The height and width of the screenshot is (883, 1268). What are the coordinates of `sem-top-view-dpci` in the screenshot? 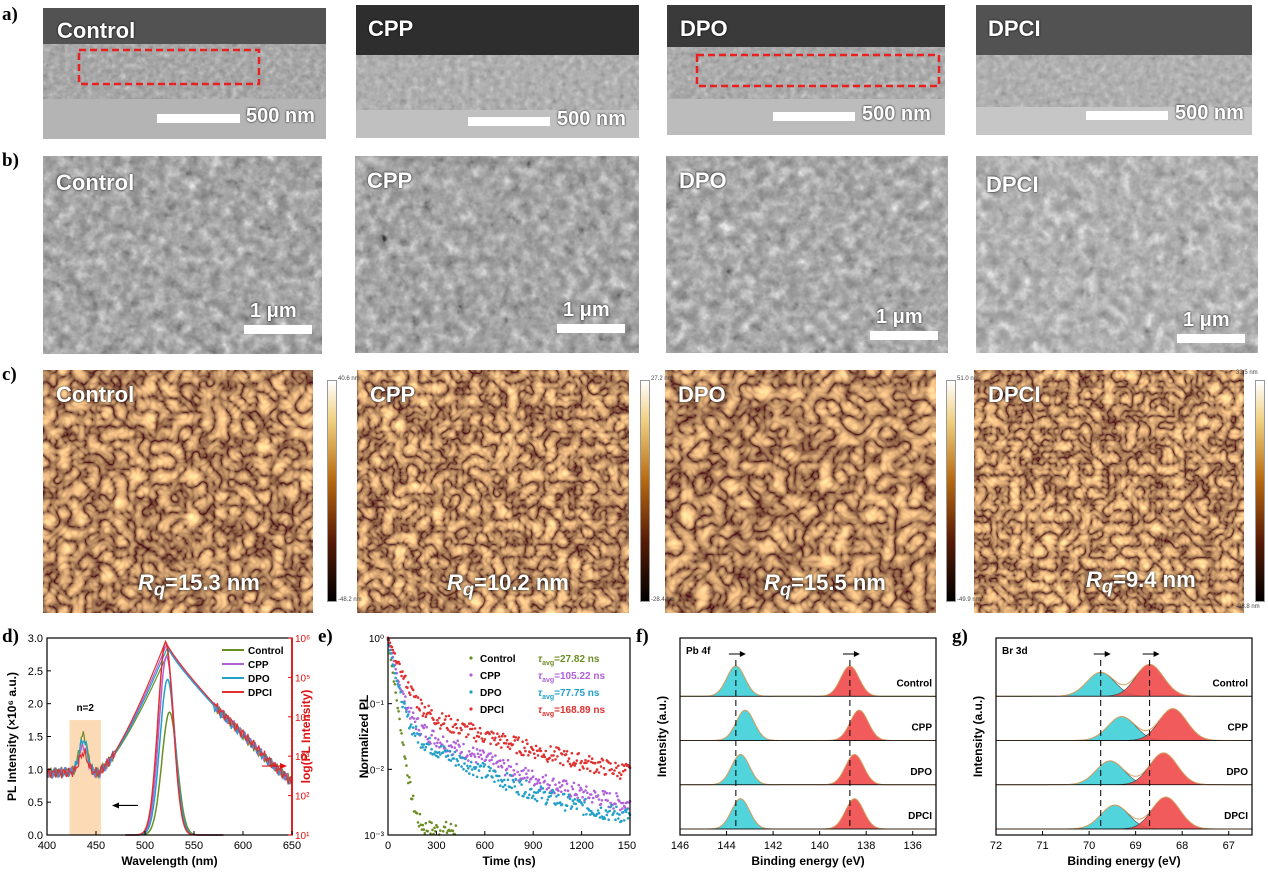 It's located at (1117, 254).